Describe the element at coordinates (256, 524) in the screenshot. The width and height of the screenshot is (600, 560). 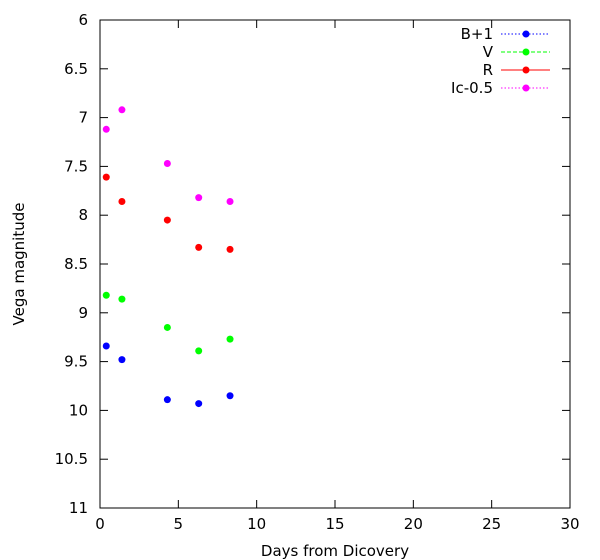
I see `x-tick-label: 10` at that location.